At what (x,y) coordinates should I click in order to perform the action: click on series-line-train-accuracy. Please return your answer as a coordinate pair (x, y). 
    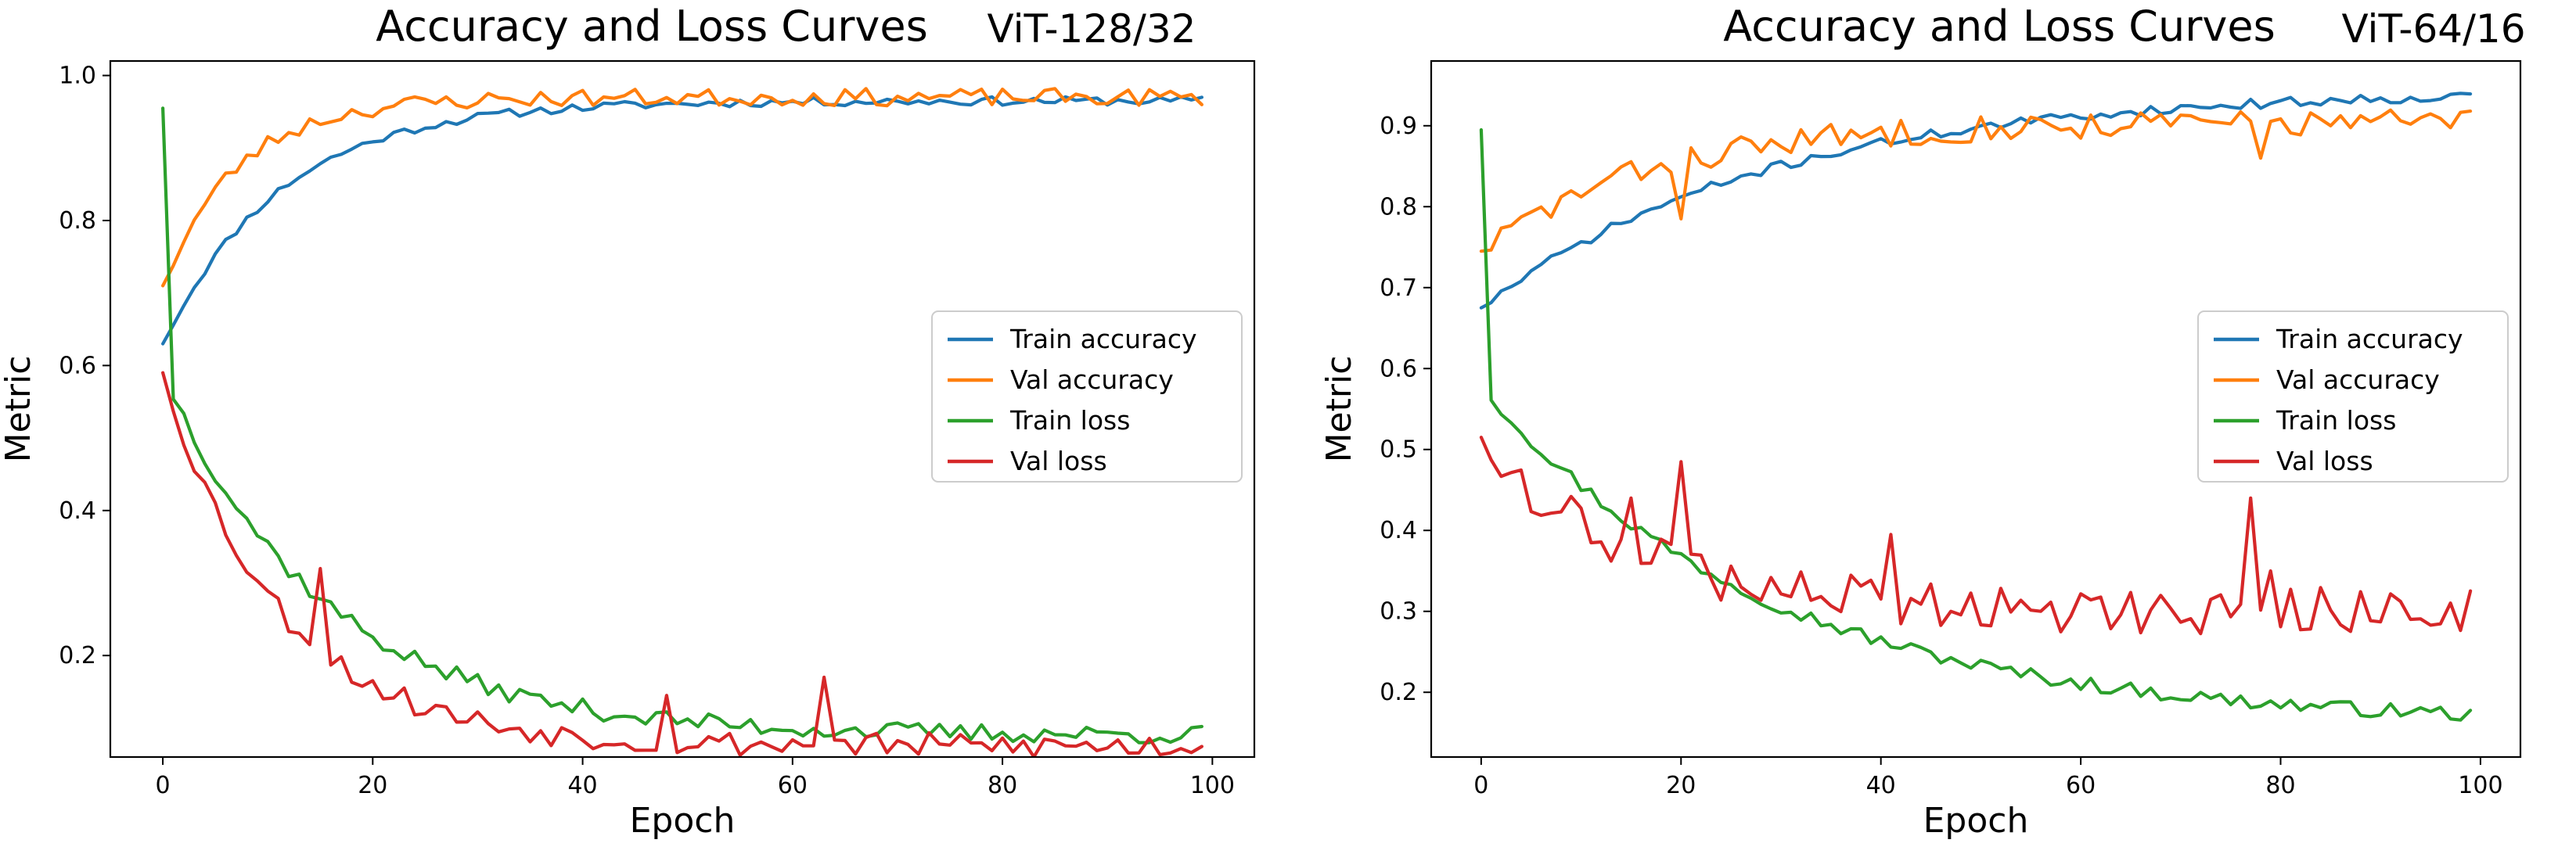
    Looking at the image, I should click on (682, 220).